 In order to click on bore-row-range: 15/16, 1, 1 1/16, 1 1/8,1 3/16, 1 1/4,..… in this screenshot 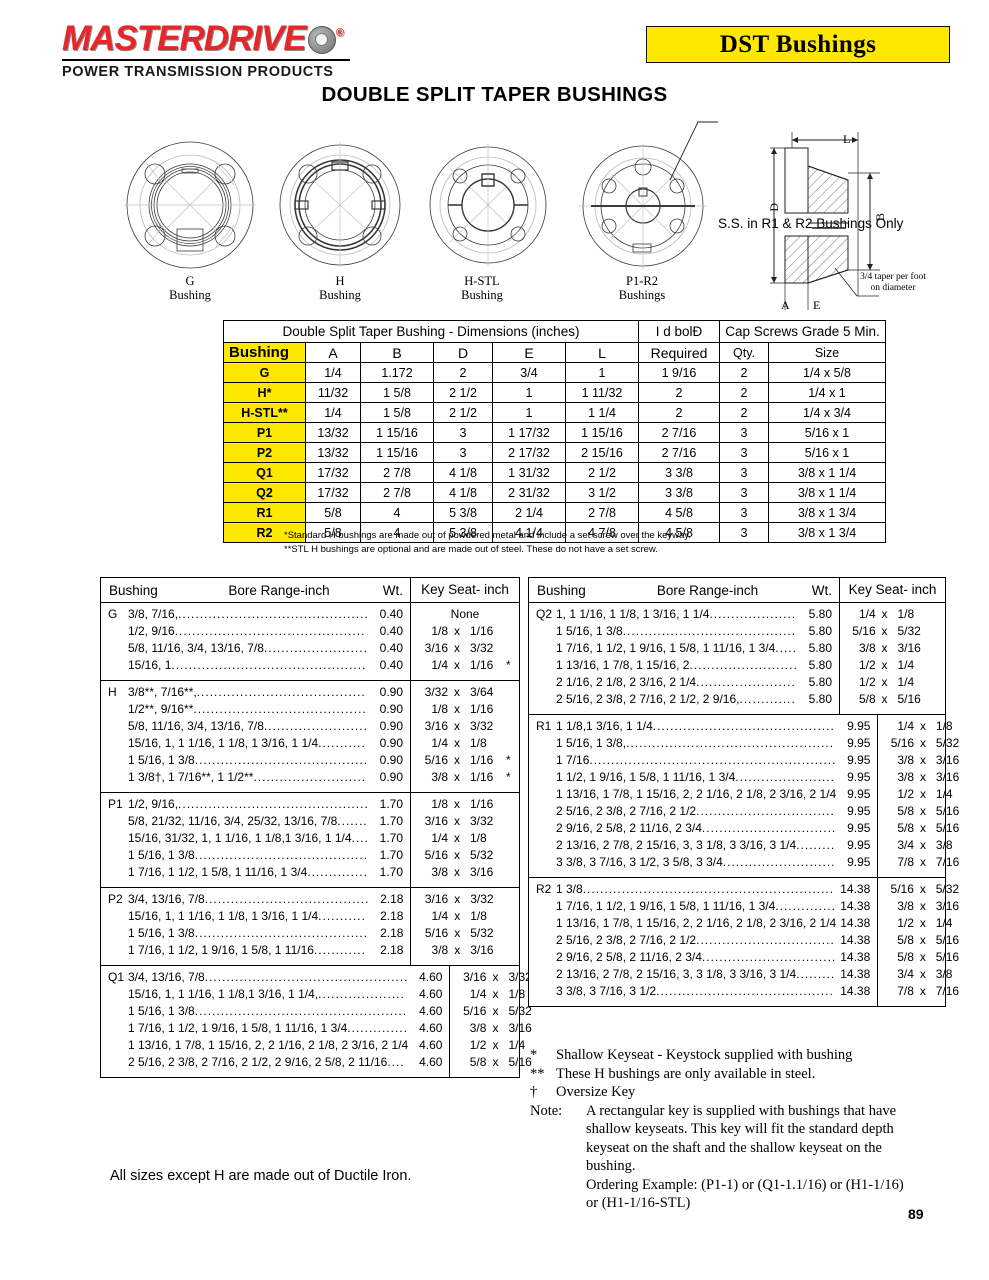, I will do `click(266, 994)`.